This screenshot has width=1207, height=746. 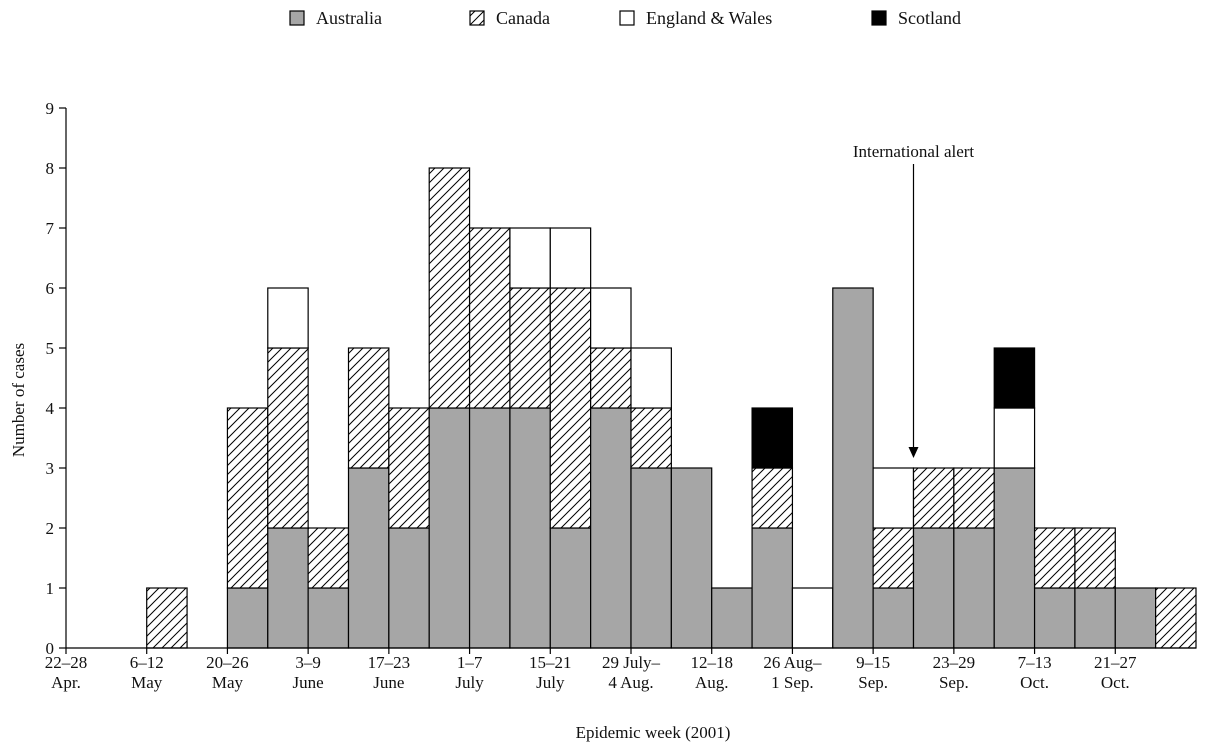 I want to click on x-tick-label-line1: 29 July–, so click(x=631, y=662).